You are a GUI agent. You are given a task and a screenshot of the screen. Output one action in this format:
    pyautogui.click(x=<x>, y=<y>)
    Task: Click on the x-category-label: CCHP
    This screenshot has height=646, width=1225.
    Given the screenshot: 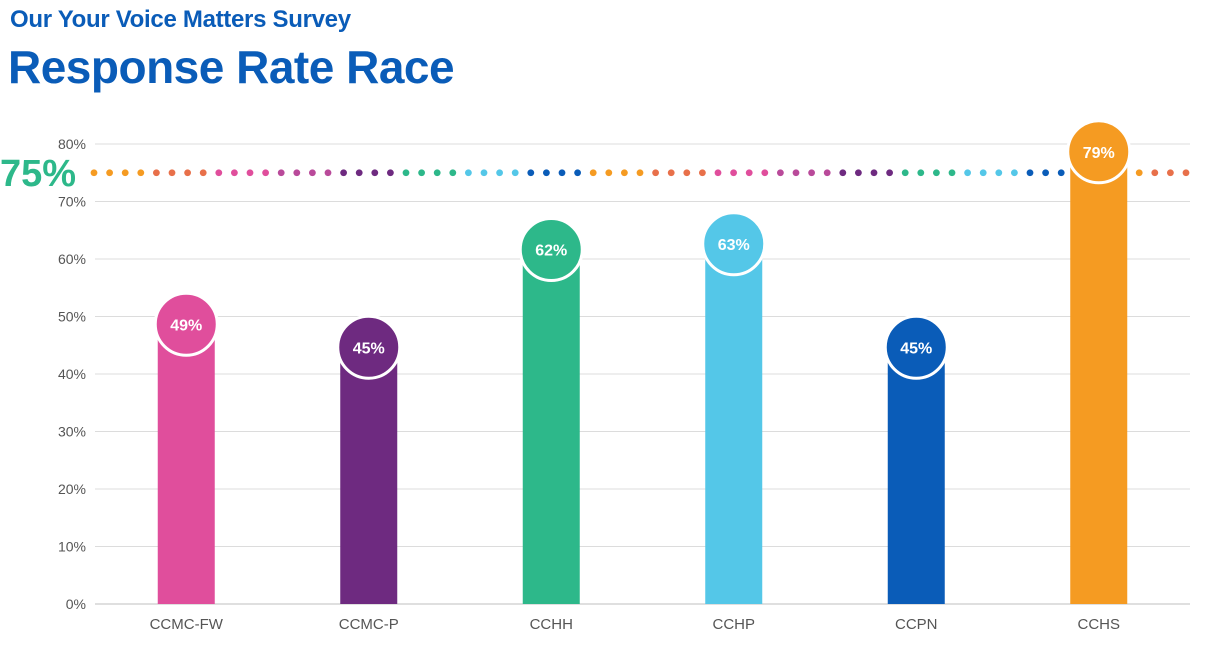 What is the action you would take?
    pyautogui.click(x=733, y=624)
    